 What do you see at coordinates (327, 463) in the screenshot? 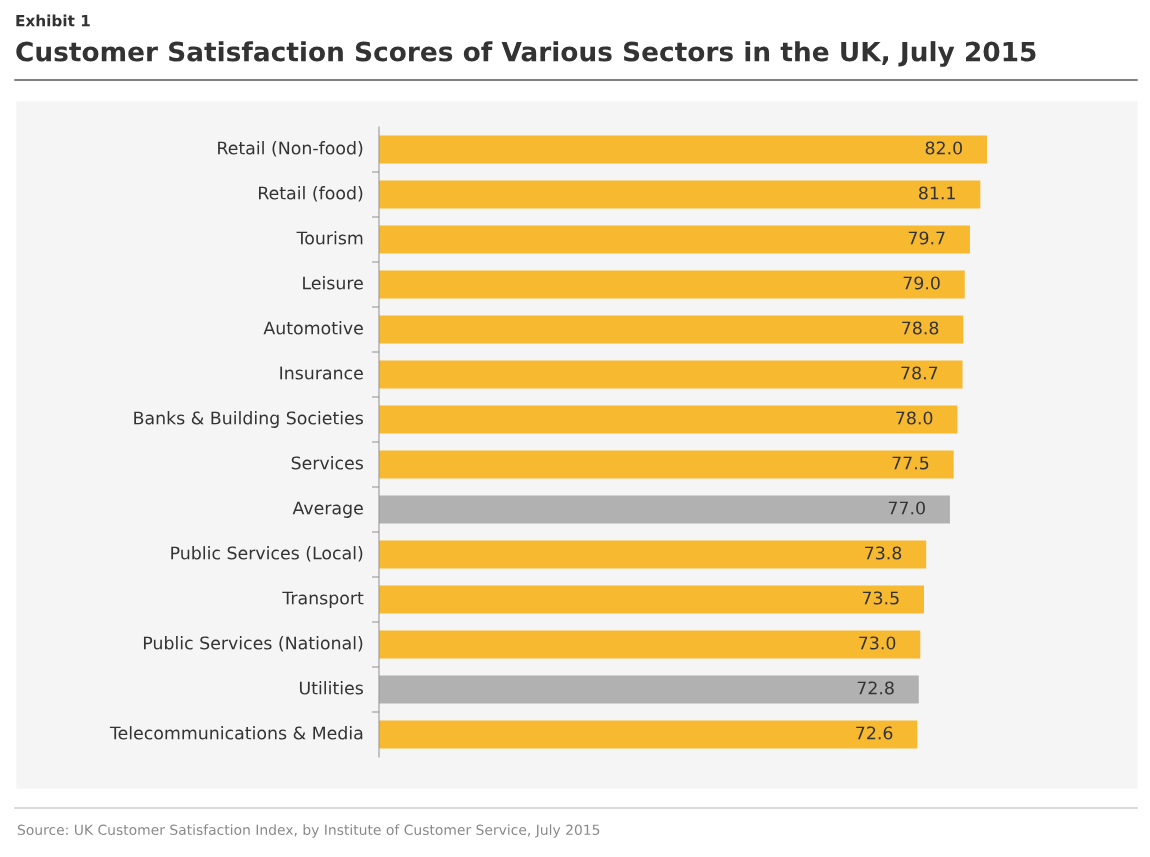
I see `y-tick-label: Services` at bounding box center [327, 463].